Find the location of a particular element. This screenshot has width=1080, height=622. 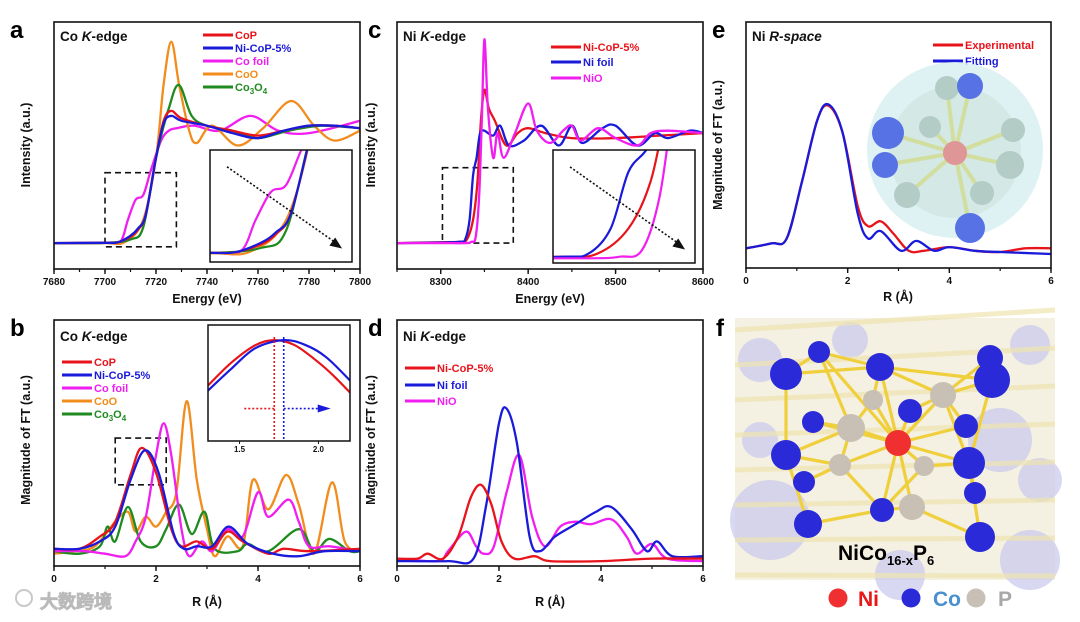

panel-title: Co K-edge is located at coordinates (94, 36).